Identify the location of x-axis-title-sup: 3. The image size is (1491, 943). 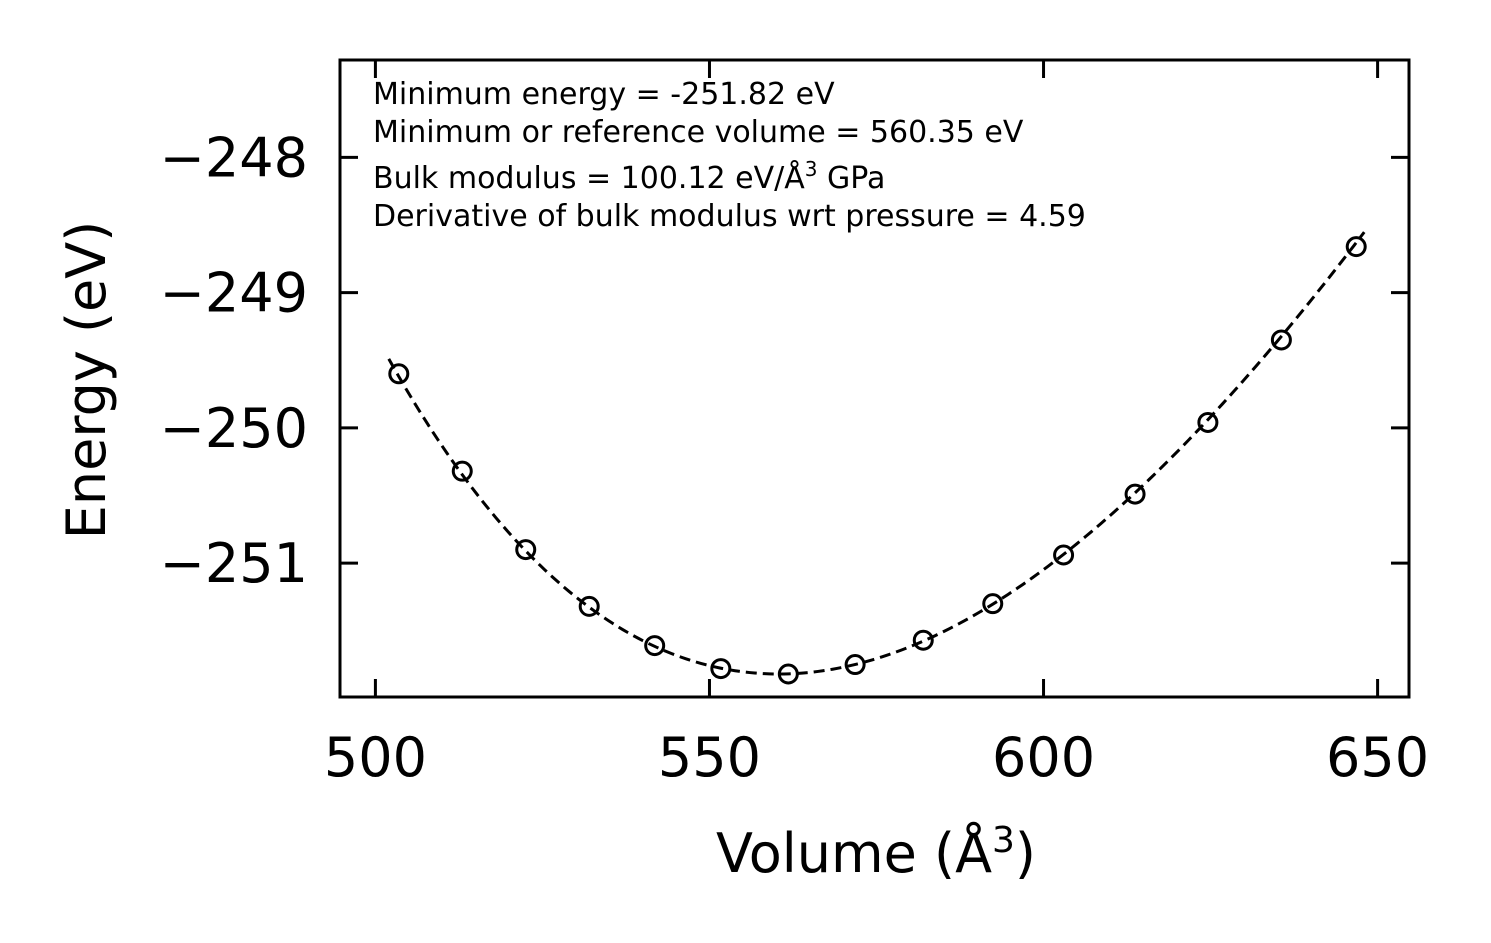
(1003, 840).